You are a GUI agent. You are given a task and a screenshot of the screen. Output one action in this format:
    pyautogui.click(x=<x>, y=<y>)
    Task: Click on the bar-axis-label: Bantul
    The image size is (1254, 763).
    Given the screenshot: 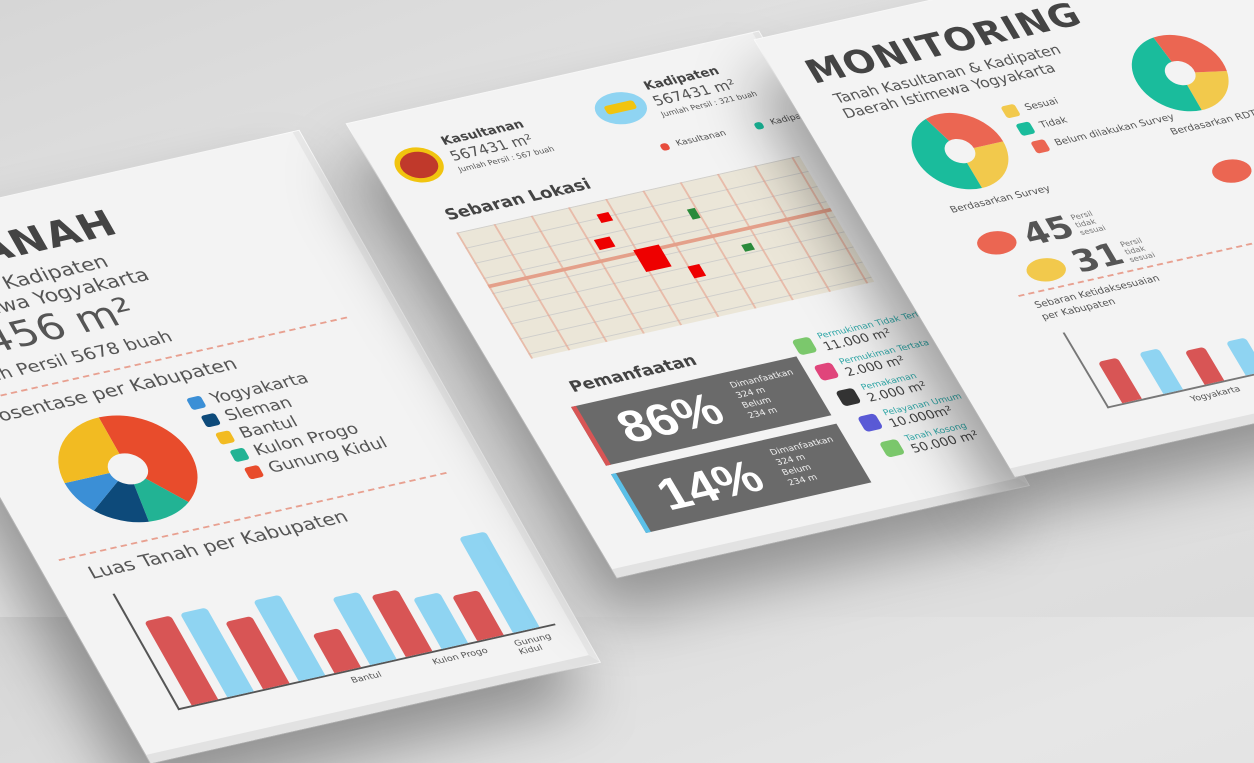 What is the action you would take?
    pyautogui.click(x=366, y=678)
    